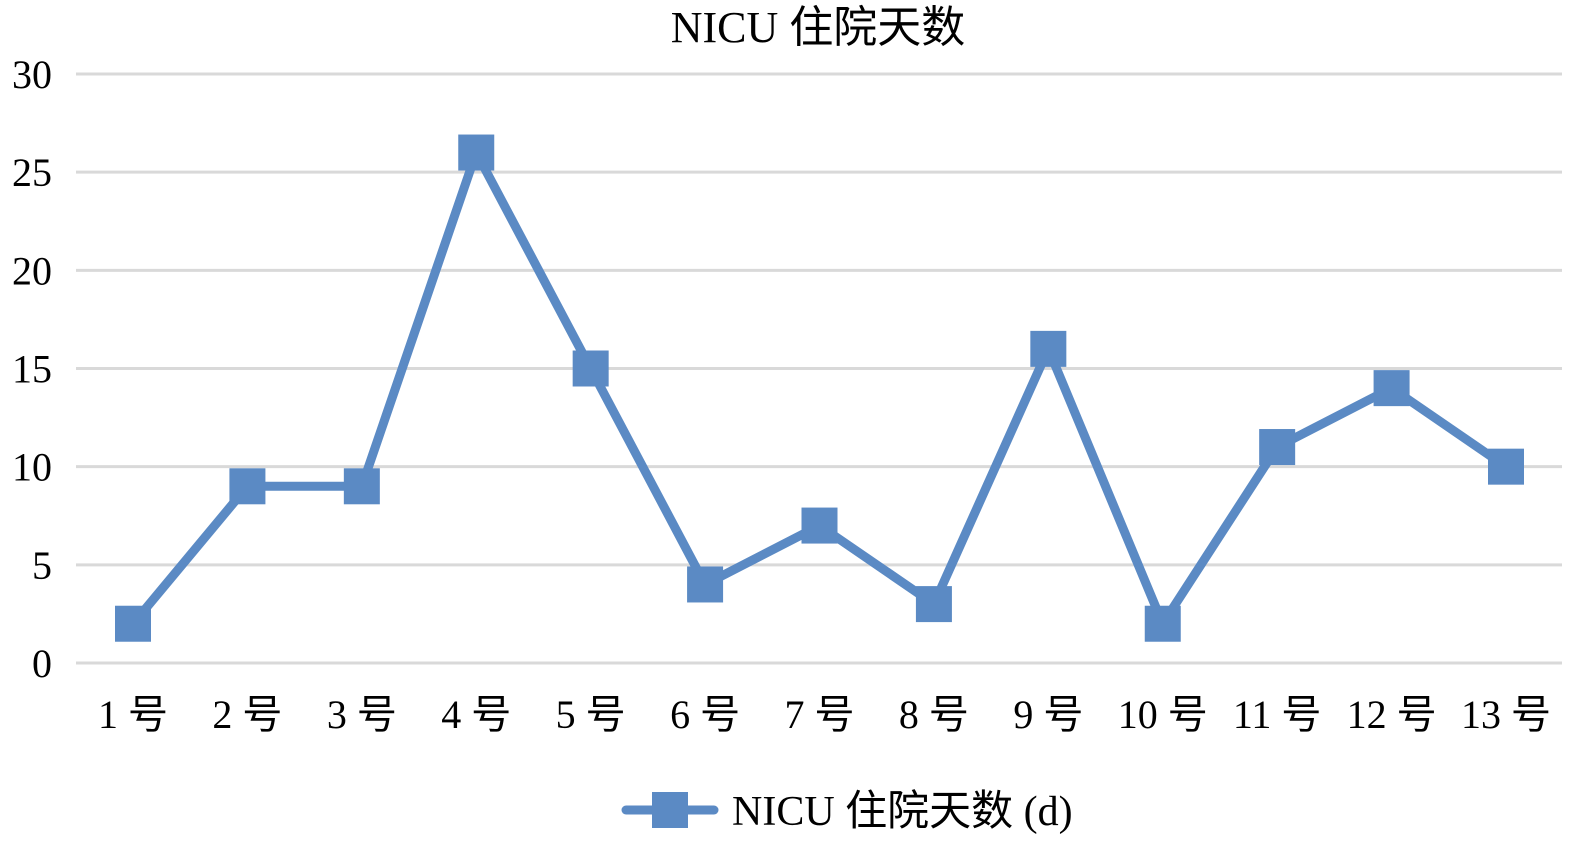 Image resolution: width=1575 pixels, height=847 pixels. What do you see at coordinates (902, 811) in the screenshot?
I see `legend-label: NICU 住院天数 (d)` at bounding box center [902, 811].